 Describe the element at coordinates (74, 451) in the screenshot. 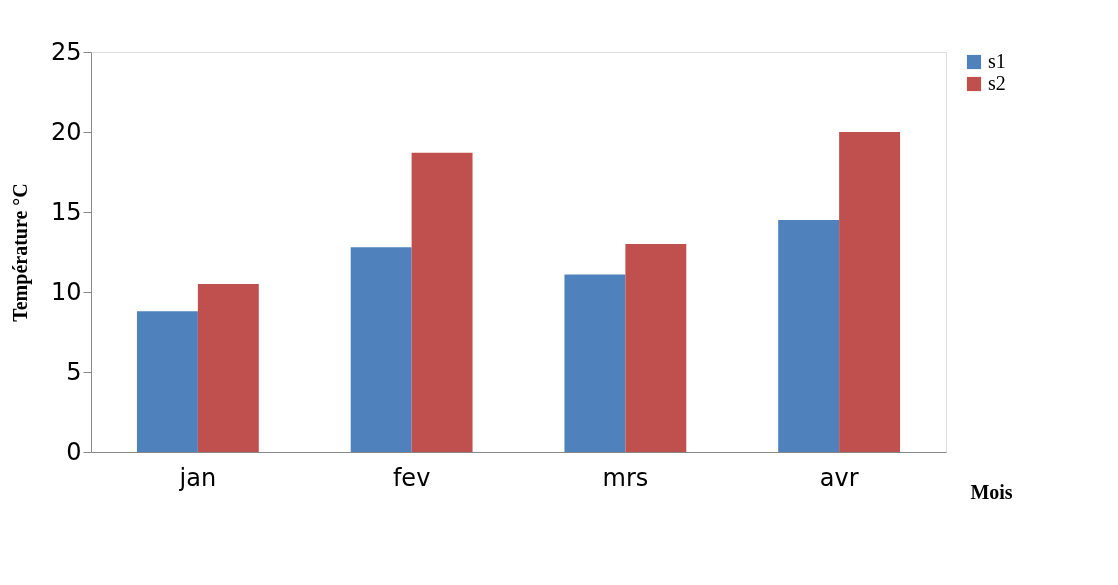

I see `y-tick-label: 0` at that location.